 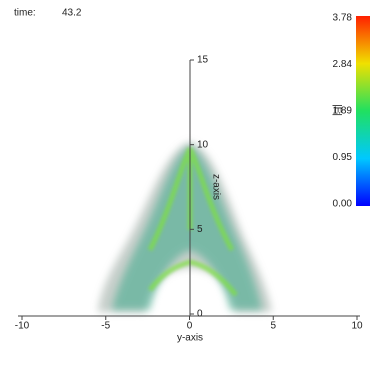 I want to click on y-tick-label: 0, so click(x=200, y=314).